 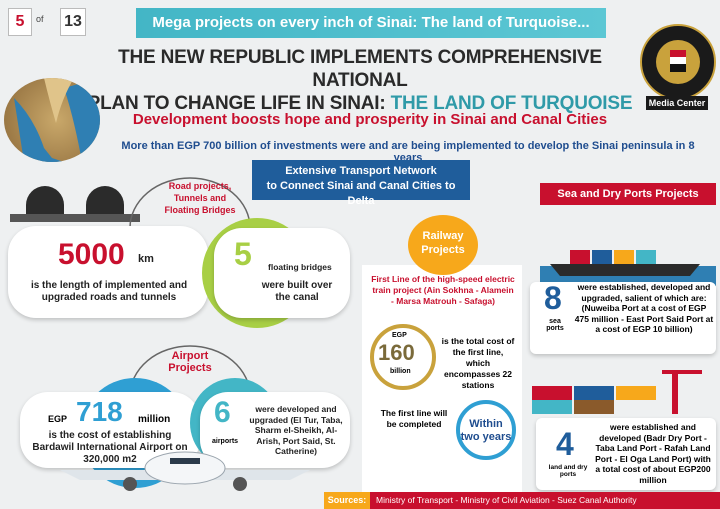 What do you see at coordinates (185, 471) in the screenshot?
I see `airplane-icon` at bounding box center [185, 471].